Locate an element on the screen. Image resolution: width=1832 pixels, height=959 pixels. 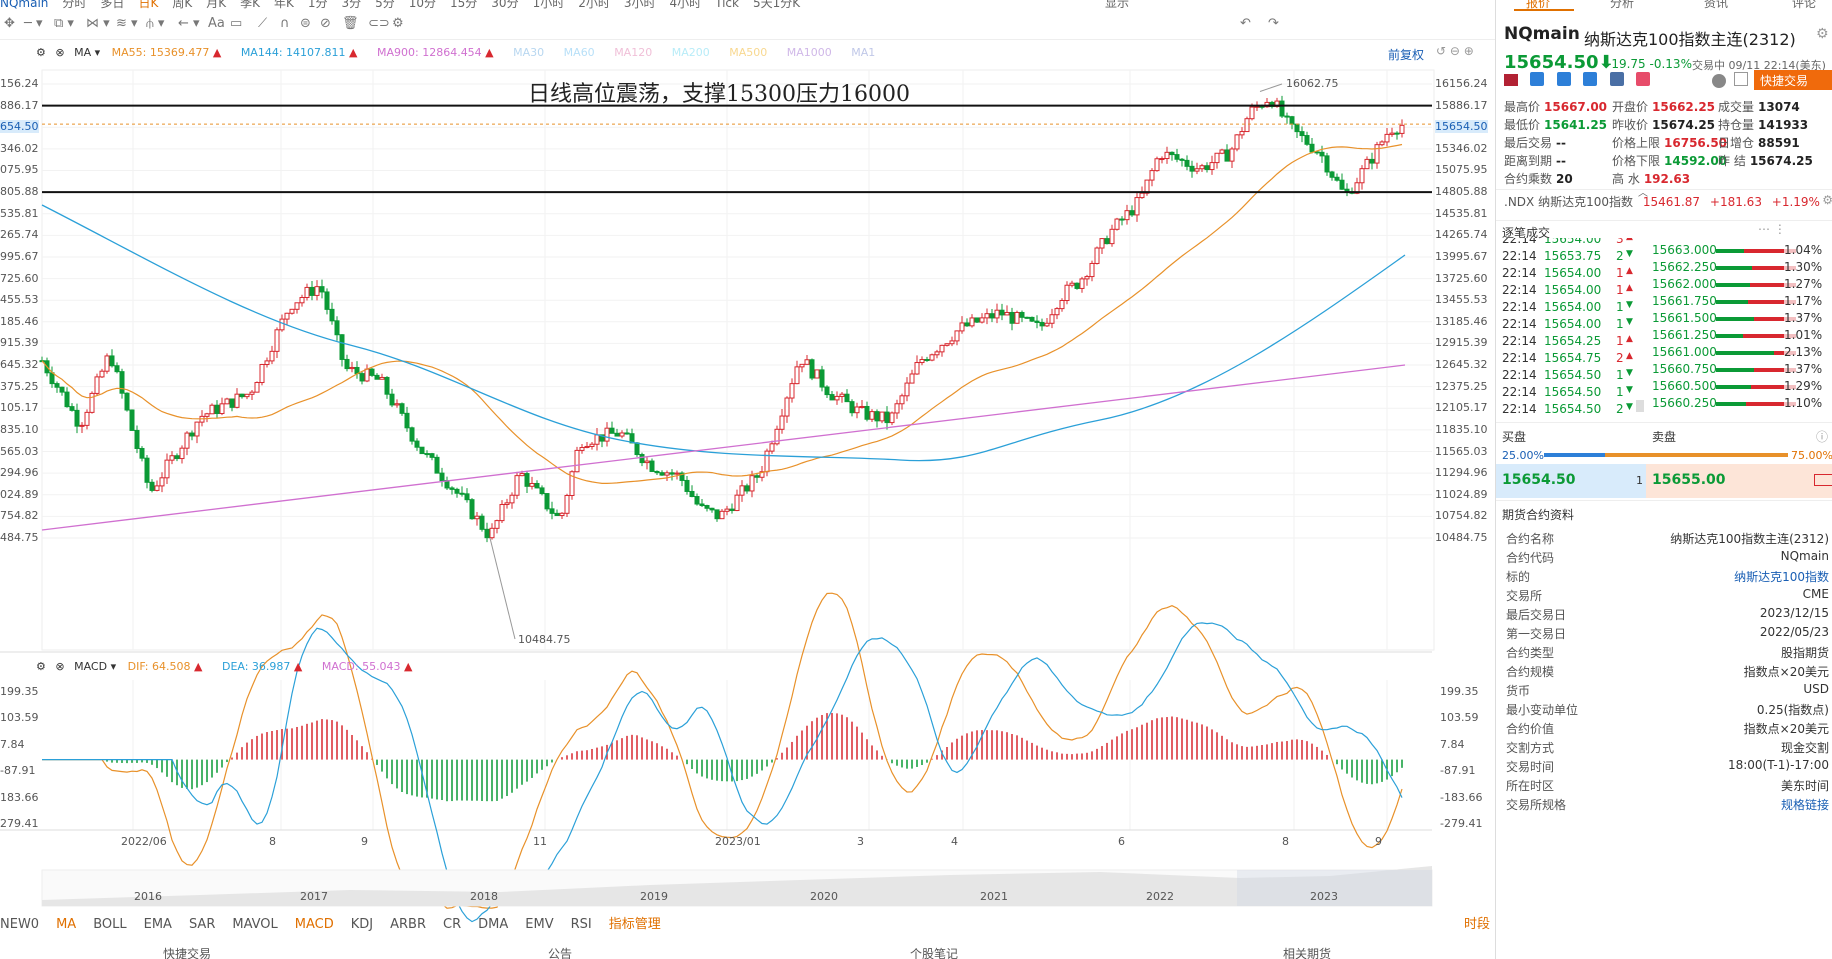
ruler-icon: ⟋ is located at coordinates (263, 23).